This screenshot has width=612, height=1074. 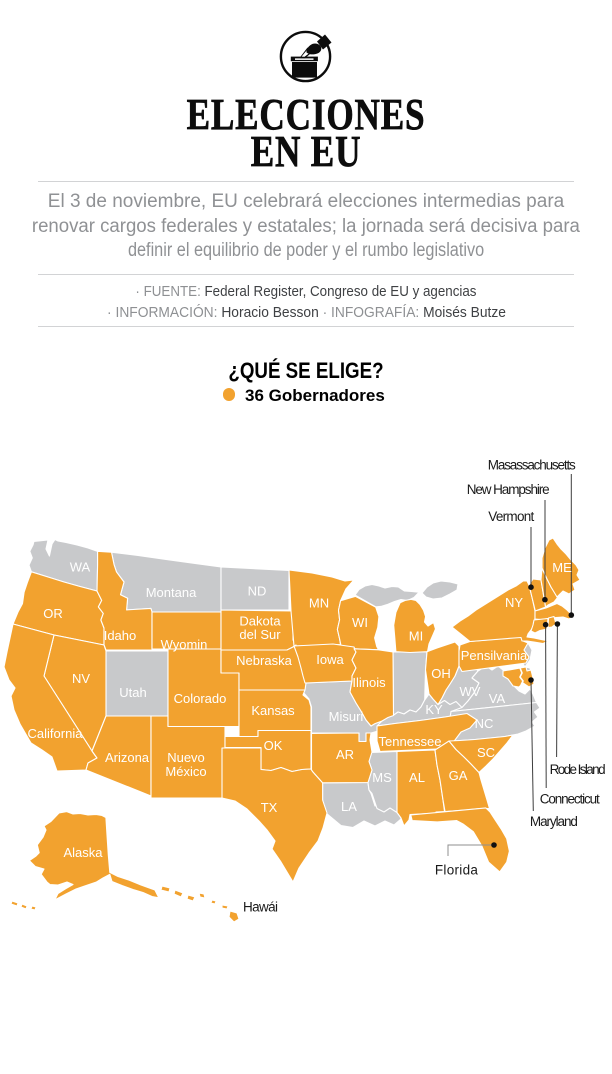 I want to click on svg-text: California, so click(x=56, y=733).